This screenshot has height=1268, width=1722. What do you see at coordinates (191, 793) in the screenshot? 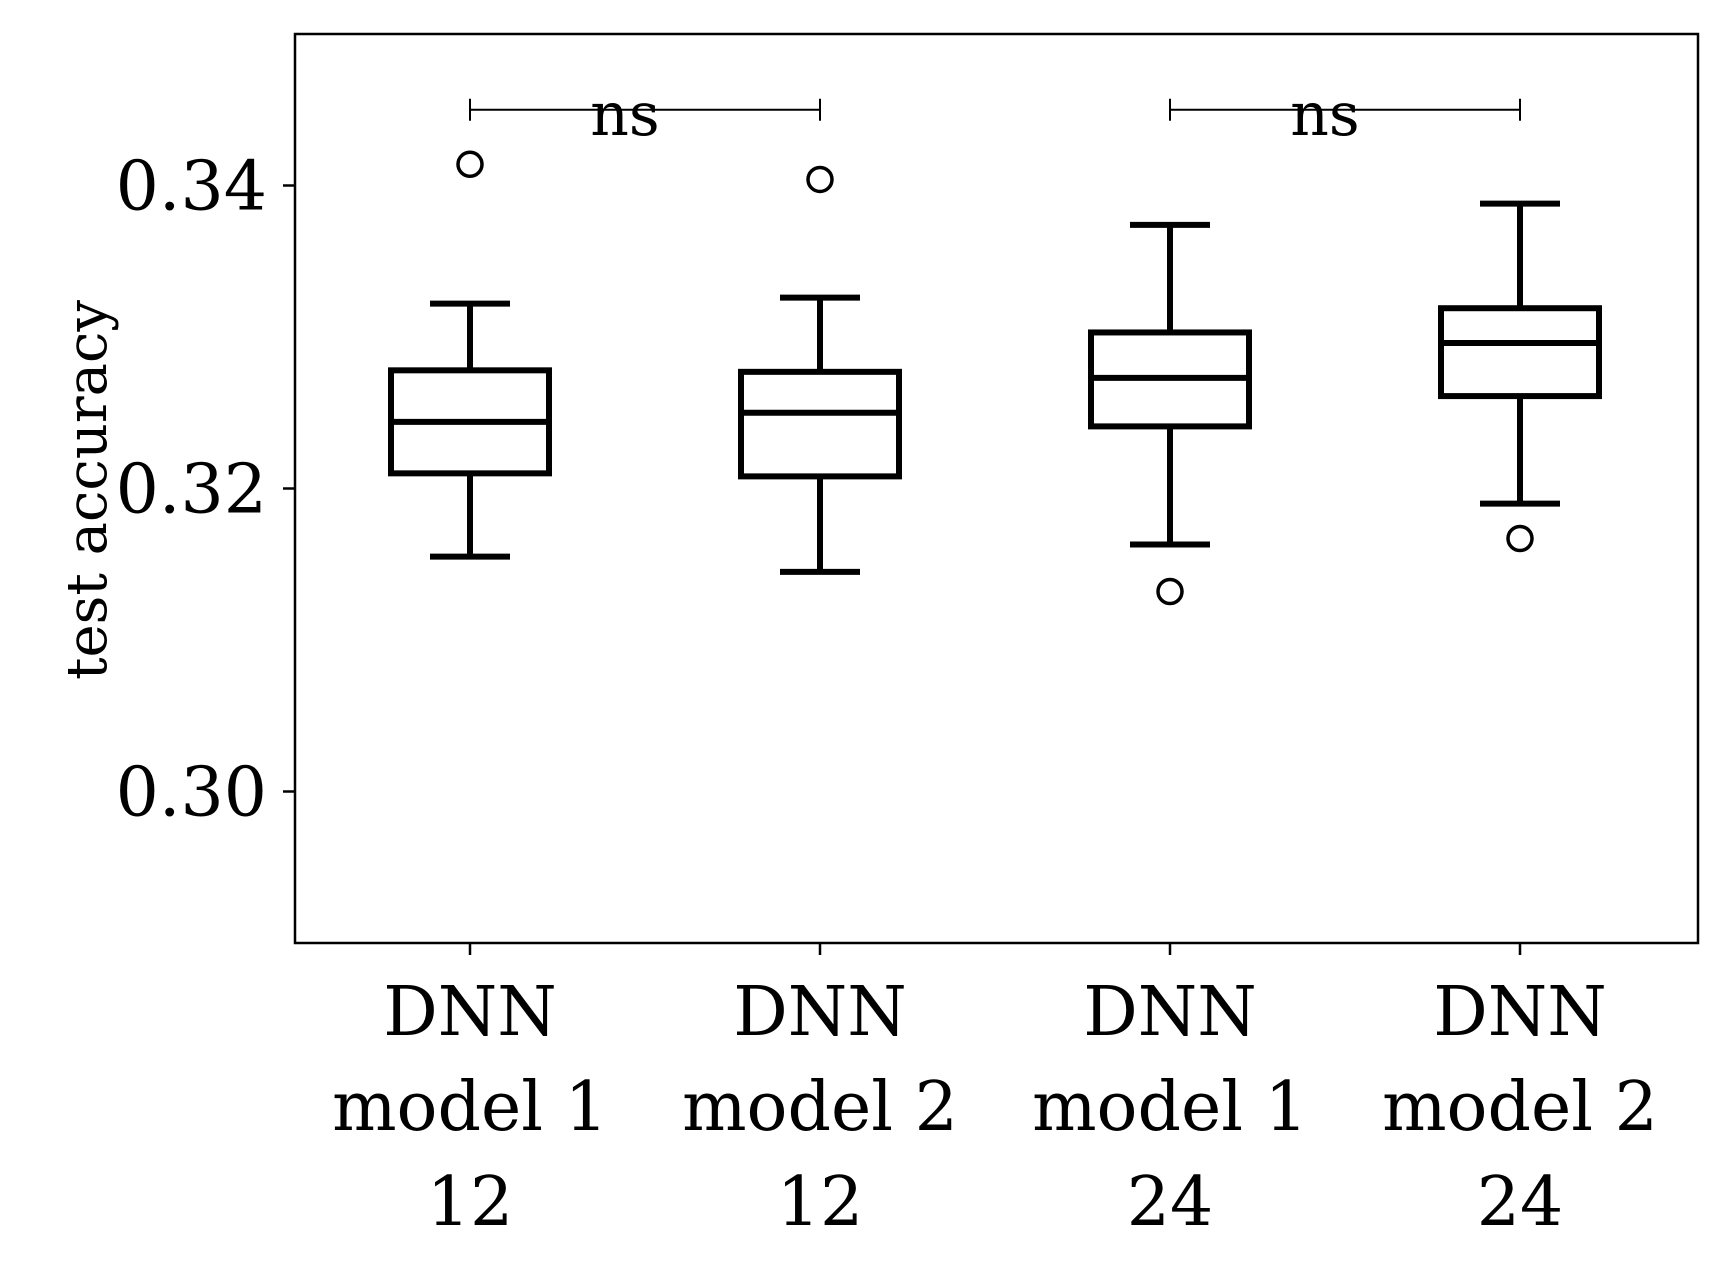
I see `y-tick-label: 0.30` at bounding box center [191, 793].